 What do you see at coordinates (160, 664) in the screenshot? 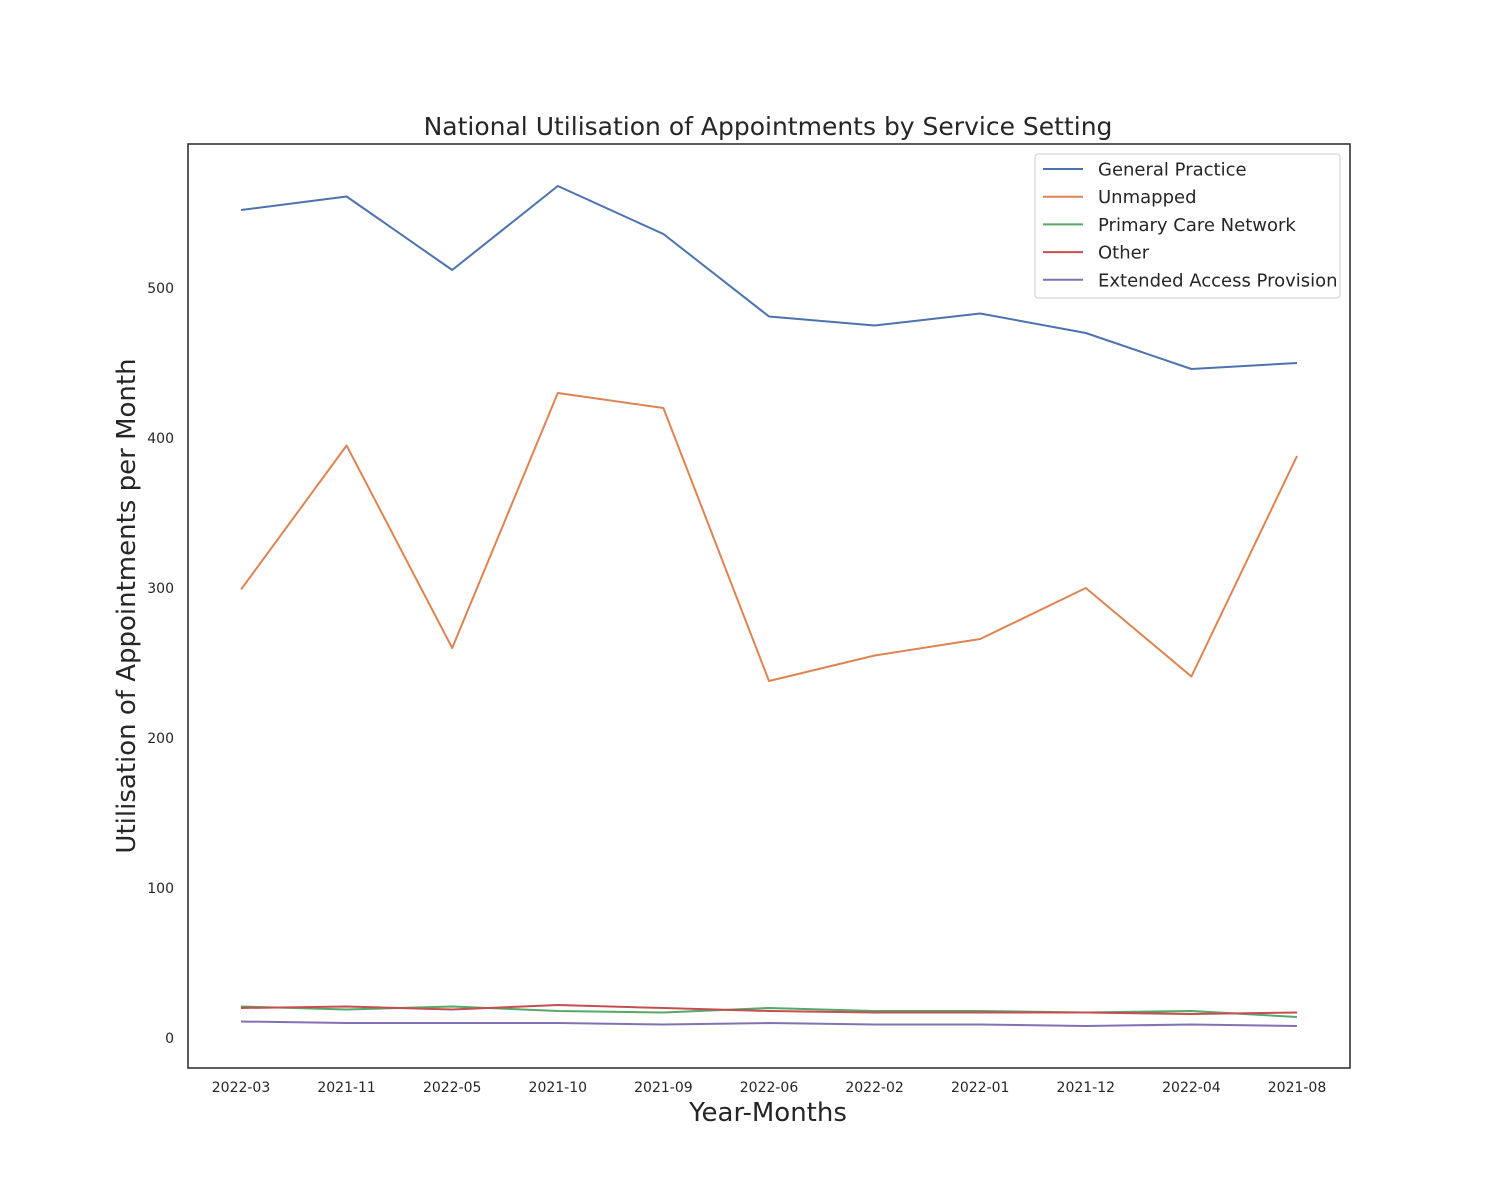
I see `y-axis-ticks: 0 100 200 300 400 500` at bounding box center [160, 664].